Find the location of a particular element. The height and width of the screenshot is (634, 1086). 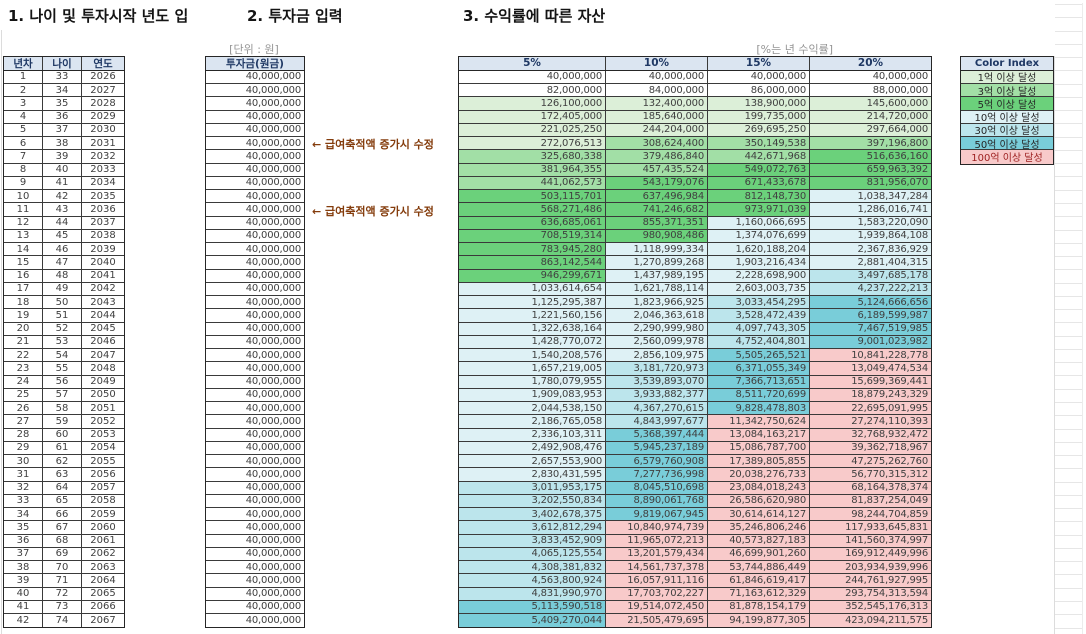

table-cell: 9 is located at coordinates (23, 183).